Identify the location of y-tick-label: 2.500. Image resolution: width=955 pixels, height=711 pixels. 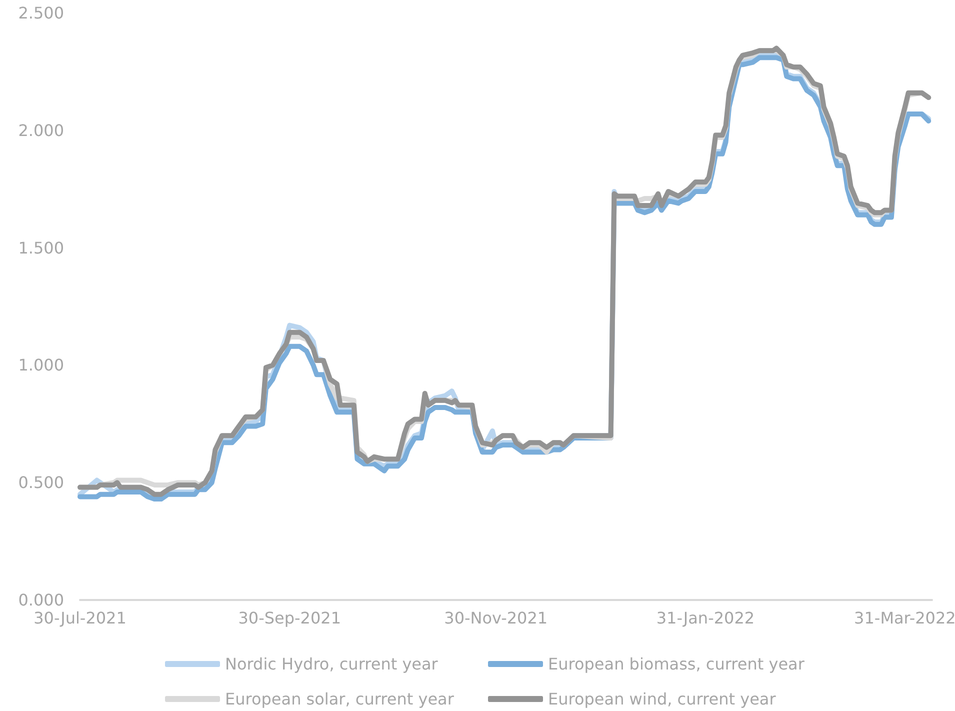
(41, 13).